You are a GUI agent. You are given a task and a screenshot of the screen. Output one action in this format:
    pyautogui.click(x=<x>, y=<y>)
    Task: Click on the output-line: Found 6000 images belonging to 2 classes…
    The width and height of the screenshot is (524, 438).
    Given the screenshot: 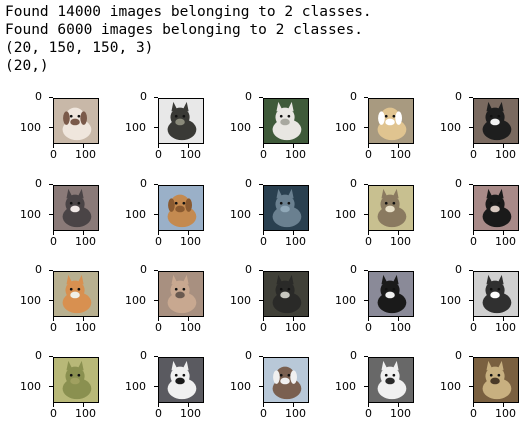 What is the action you would take?
    pyautogui.click(x=184, y=30)
    